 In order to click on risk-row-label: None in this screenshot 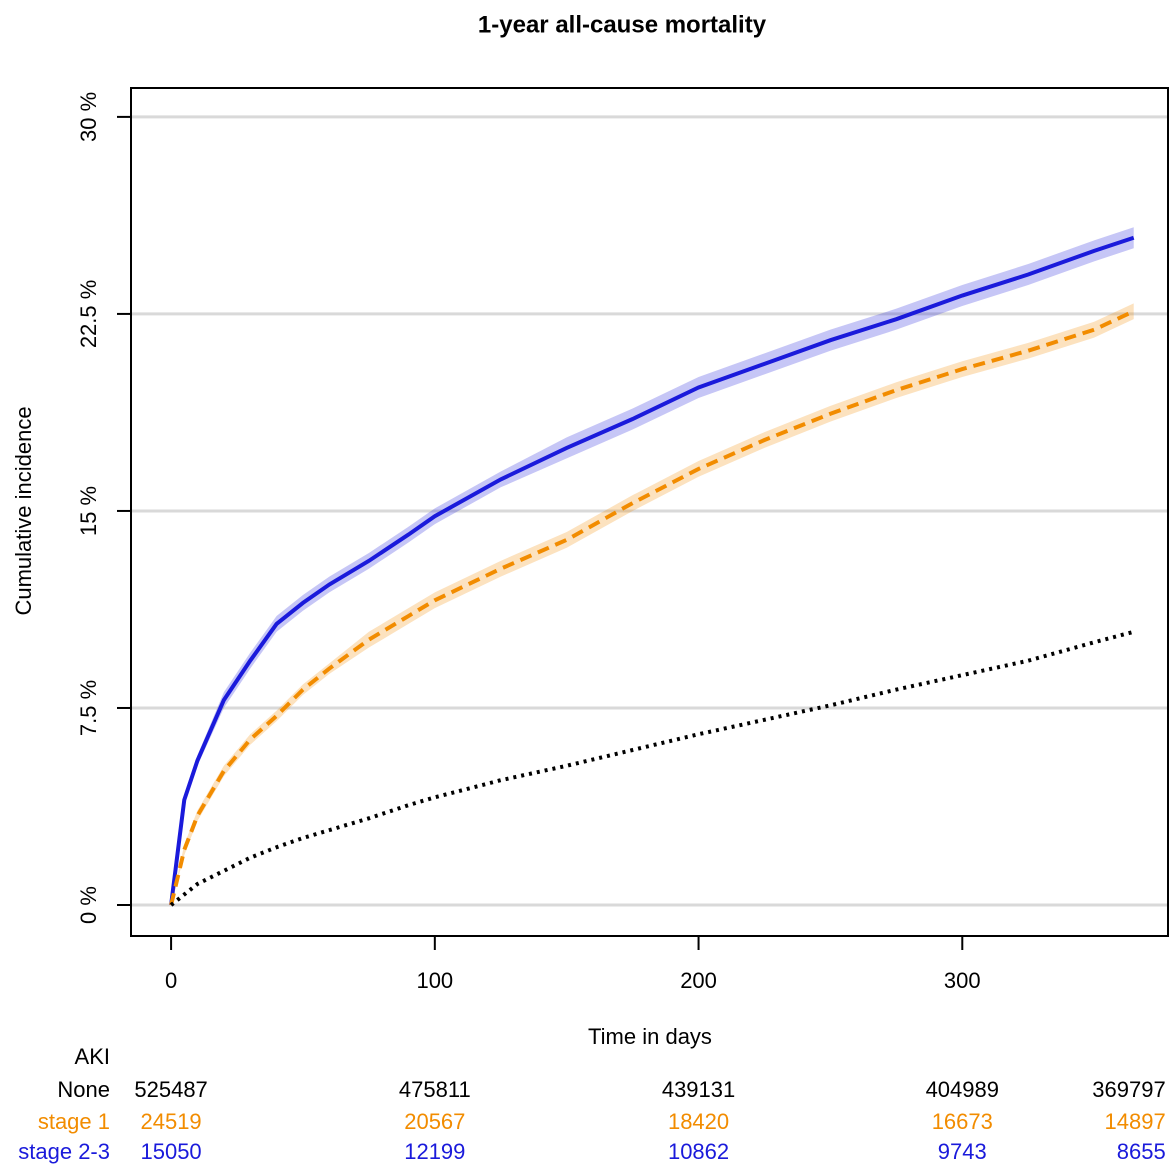, I will do `click(83, 1089)`.